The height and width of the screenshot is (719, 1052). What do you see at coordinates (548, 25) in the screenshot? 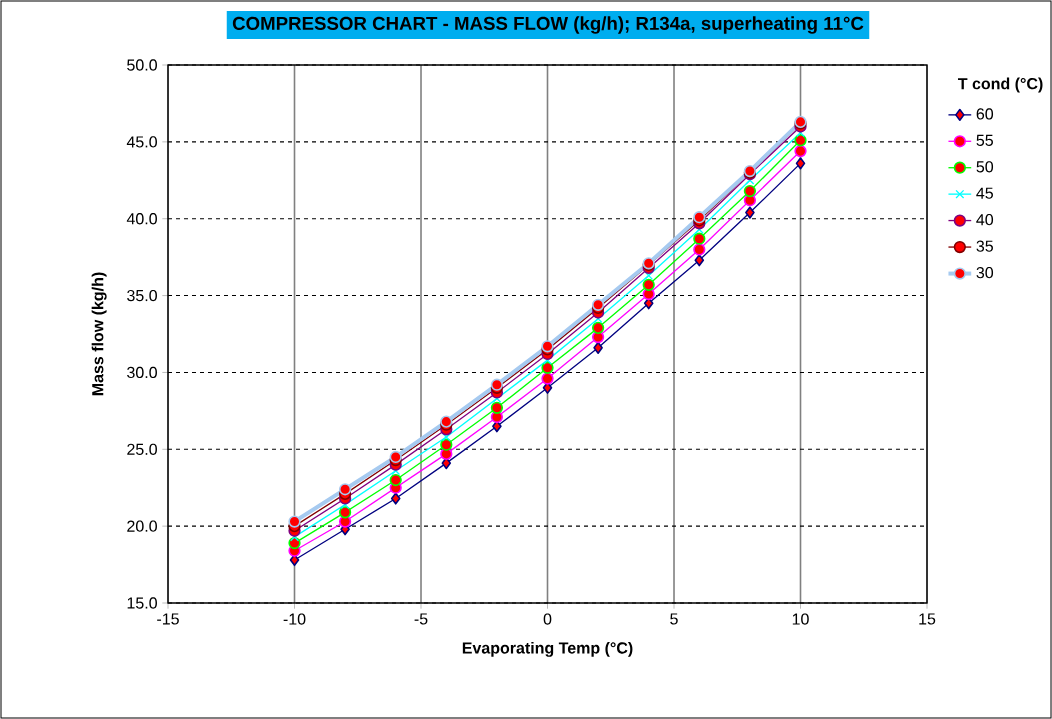
I see `chart-title: COMPRESSOR CHART - MASS FLOW (kg/h); R134a, superheating 11°C` at bounding box center [548, 25].